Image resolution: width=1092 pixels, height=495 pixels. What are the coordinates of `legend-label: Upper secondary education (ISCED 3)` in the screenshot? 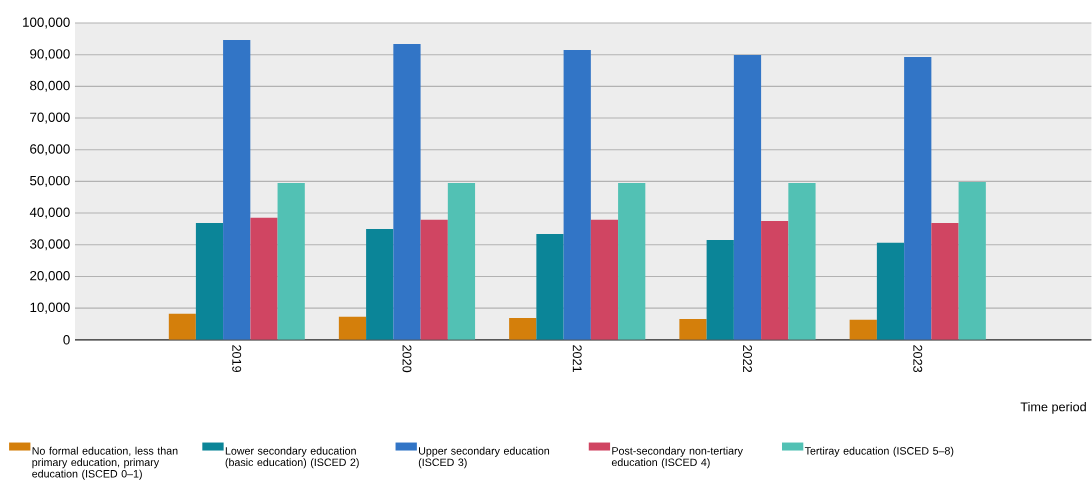 It's located at (484, 457).